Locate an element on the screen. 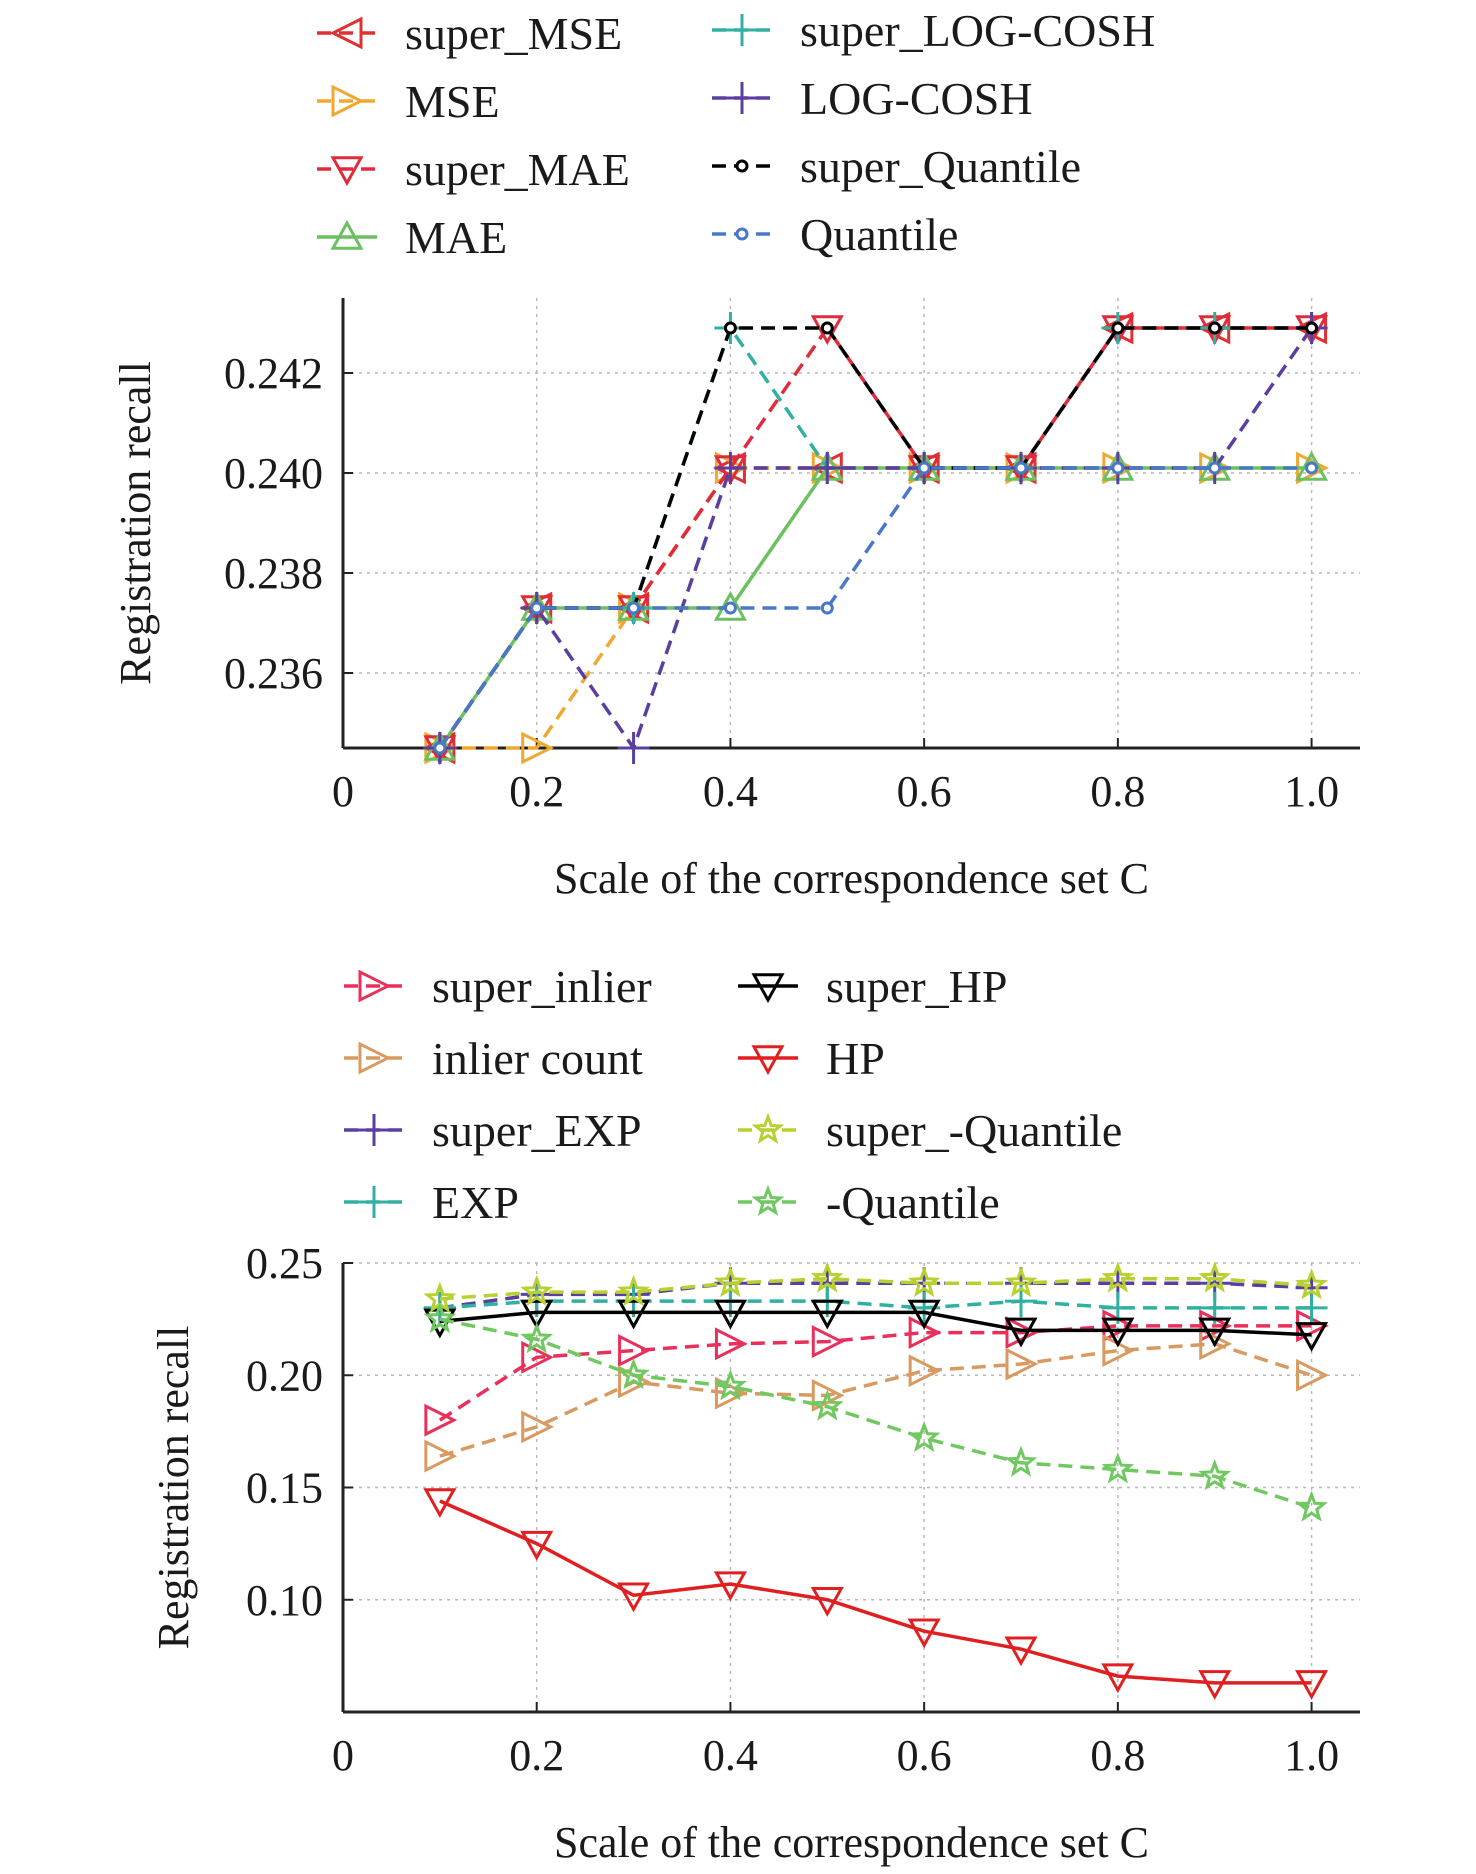 Image resolution: width=1476 pixels, height=1874 pixels. series-super_LOG-COSH is located at coordinates (875, 538).